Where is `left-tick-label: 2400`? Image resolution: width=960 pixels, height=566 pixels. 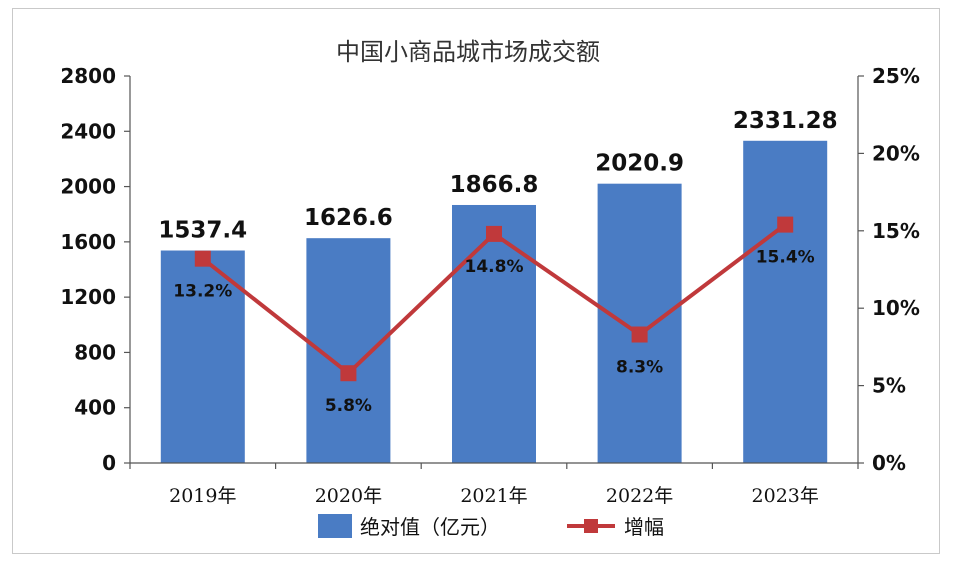
left-tick-label: 2400 is located at coordinates (88, 131).